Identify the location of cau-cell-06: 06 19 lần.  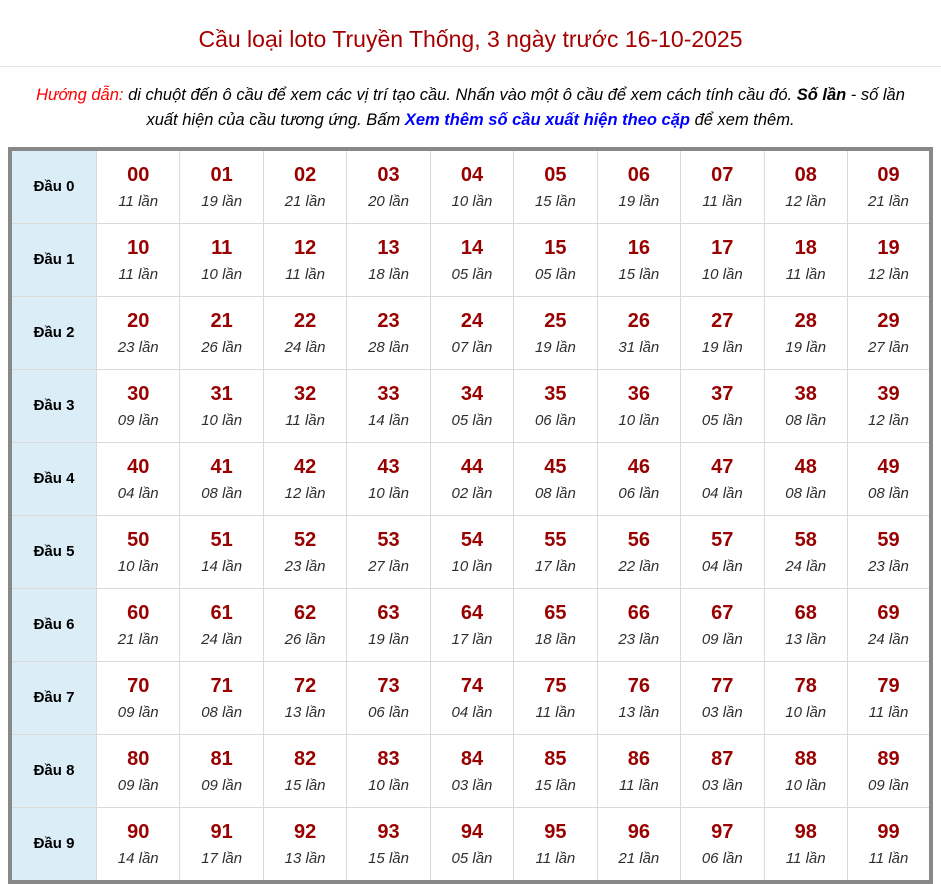
(639, 186).